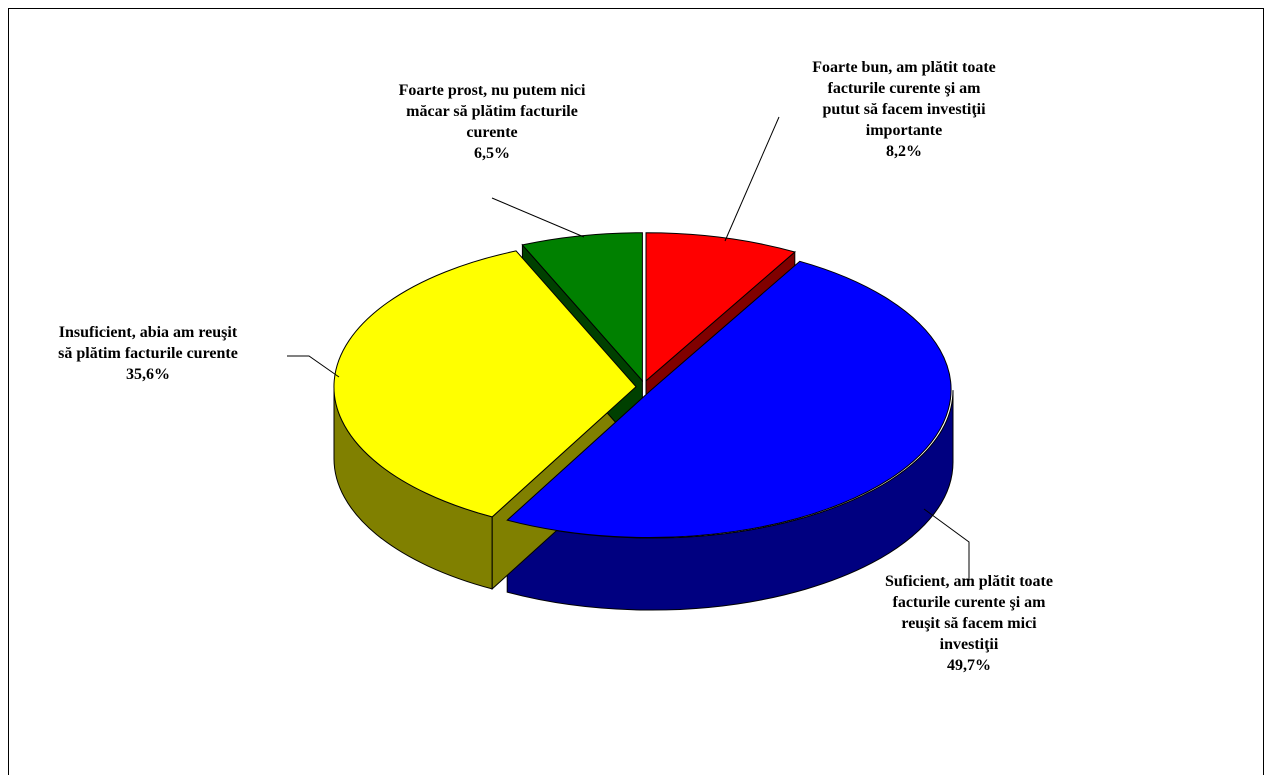  I want to click on label-line: Suficient, am plătit toate, so click(969, 581).